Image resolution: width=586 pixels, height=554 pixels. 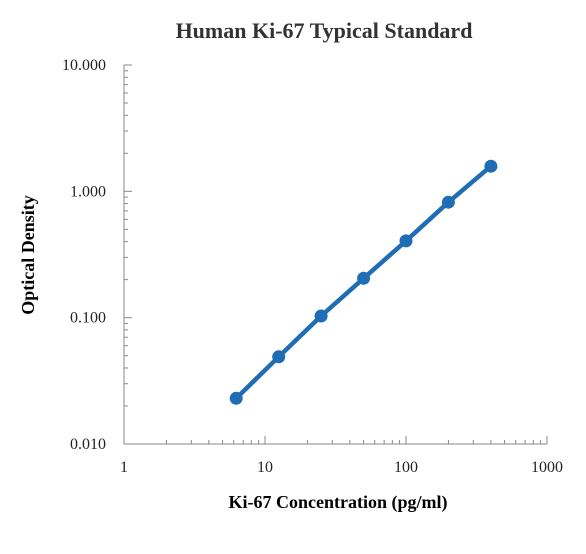 What do you see at coordinates (265, 467) in the screenshot?
I see `x-tick-label: 10` at bounding box center [265, 467].